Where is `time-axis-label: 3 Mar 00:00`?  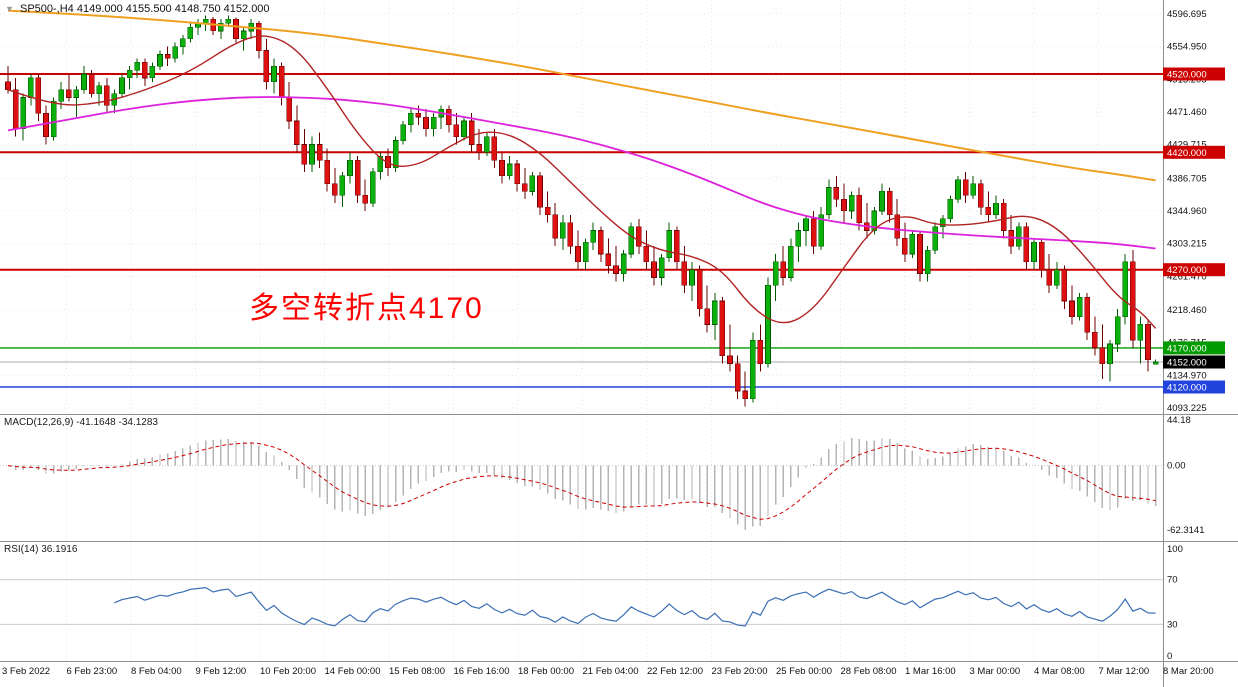 time-axis-label: 3 Mar 00:00 is located at coordinates (995, 671).